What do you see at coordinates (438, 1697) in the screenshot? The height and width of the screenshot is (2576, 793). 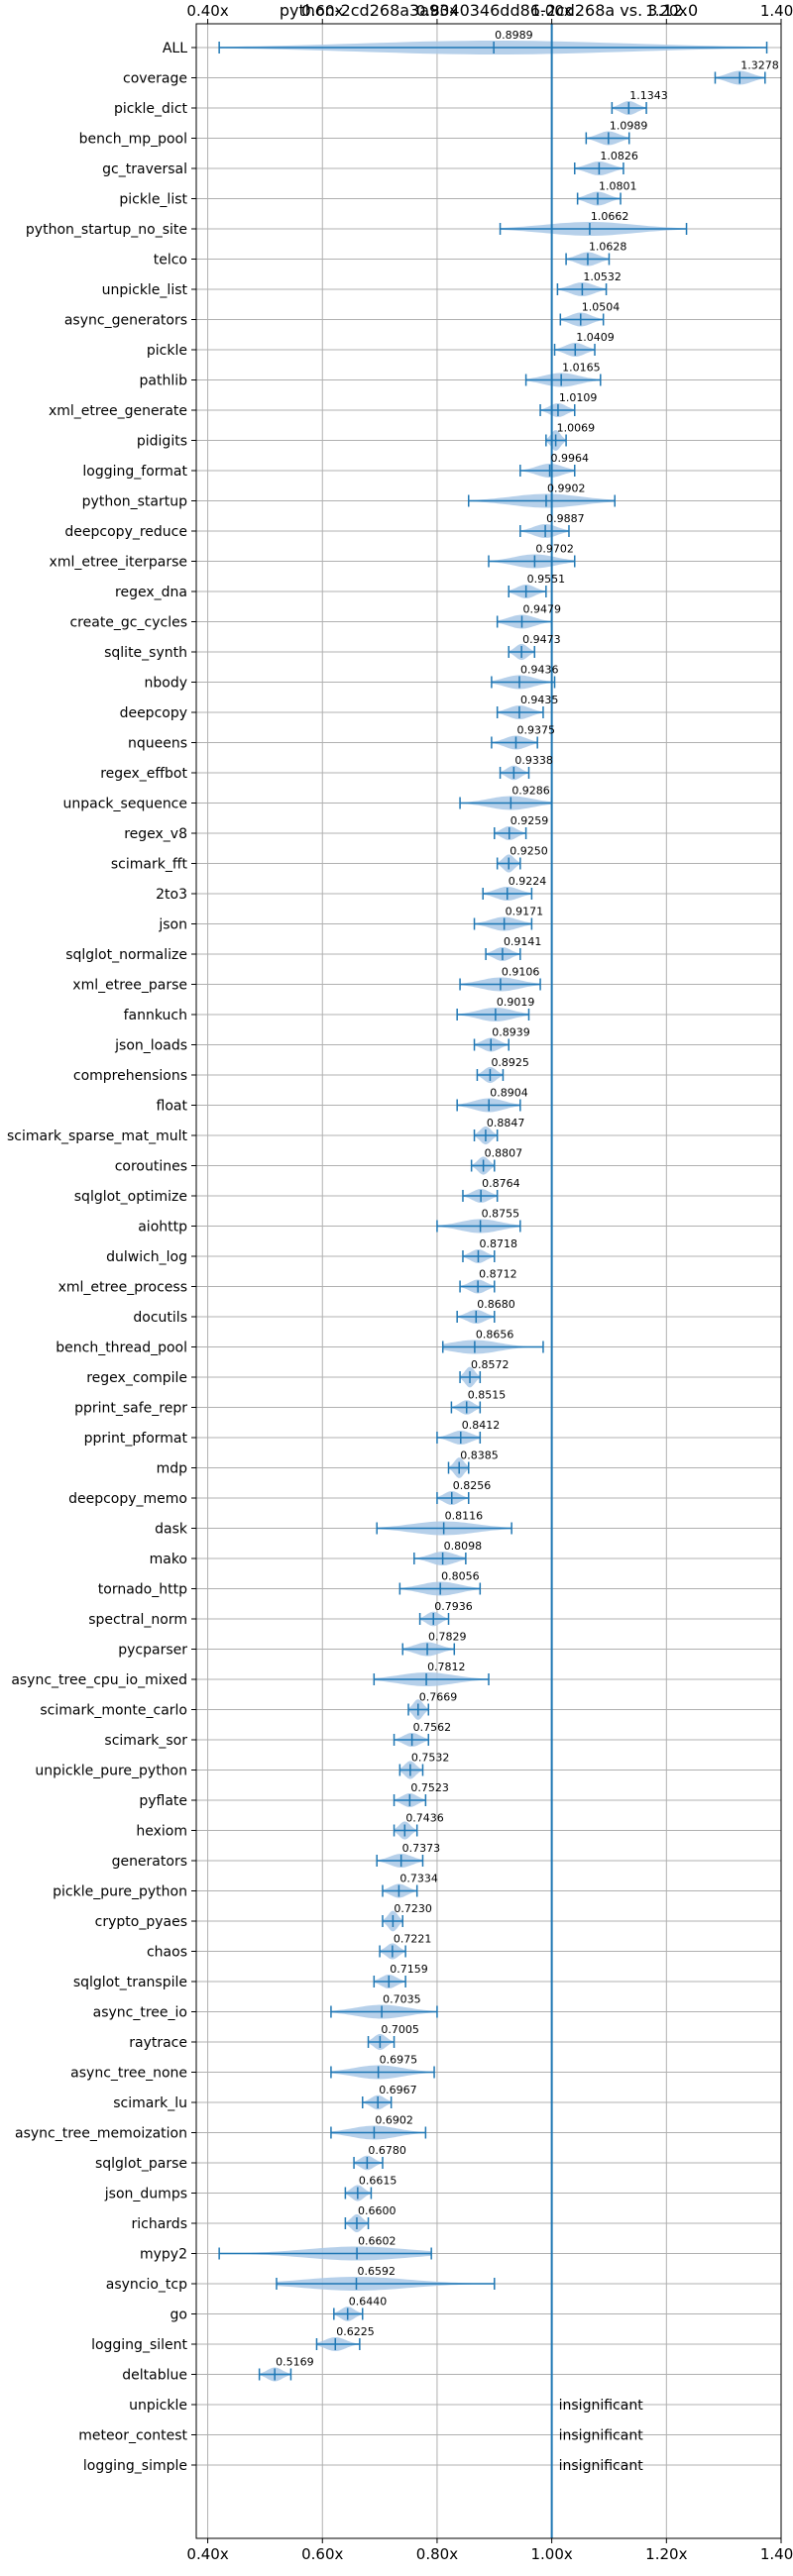 I see `value-label: 0.7669` at bounding box center [438, 1697].